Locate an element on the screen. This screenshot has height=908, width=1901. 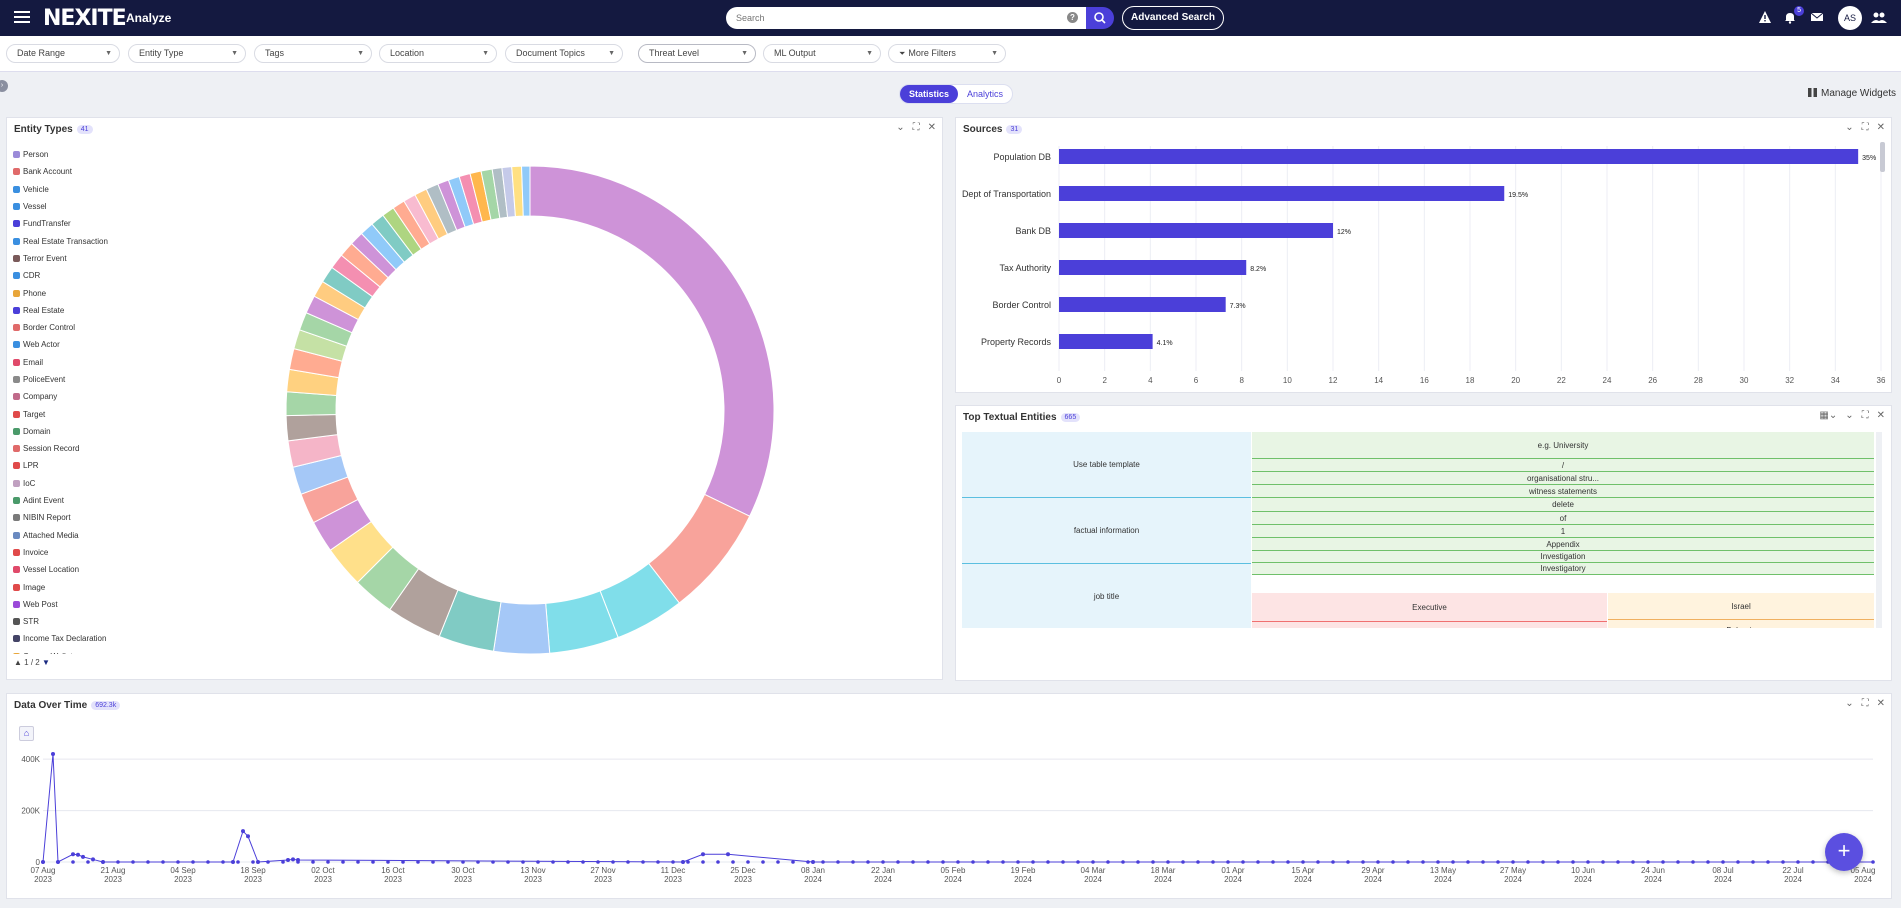
y-tick-label: 400K is located at coordinates (30, 759).